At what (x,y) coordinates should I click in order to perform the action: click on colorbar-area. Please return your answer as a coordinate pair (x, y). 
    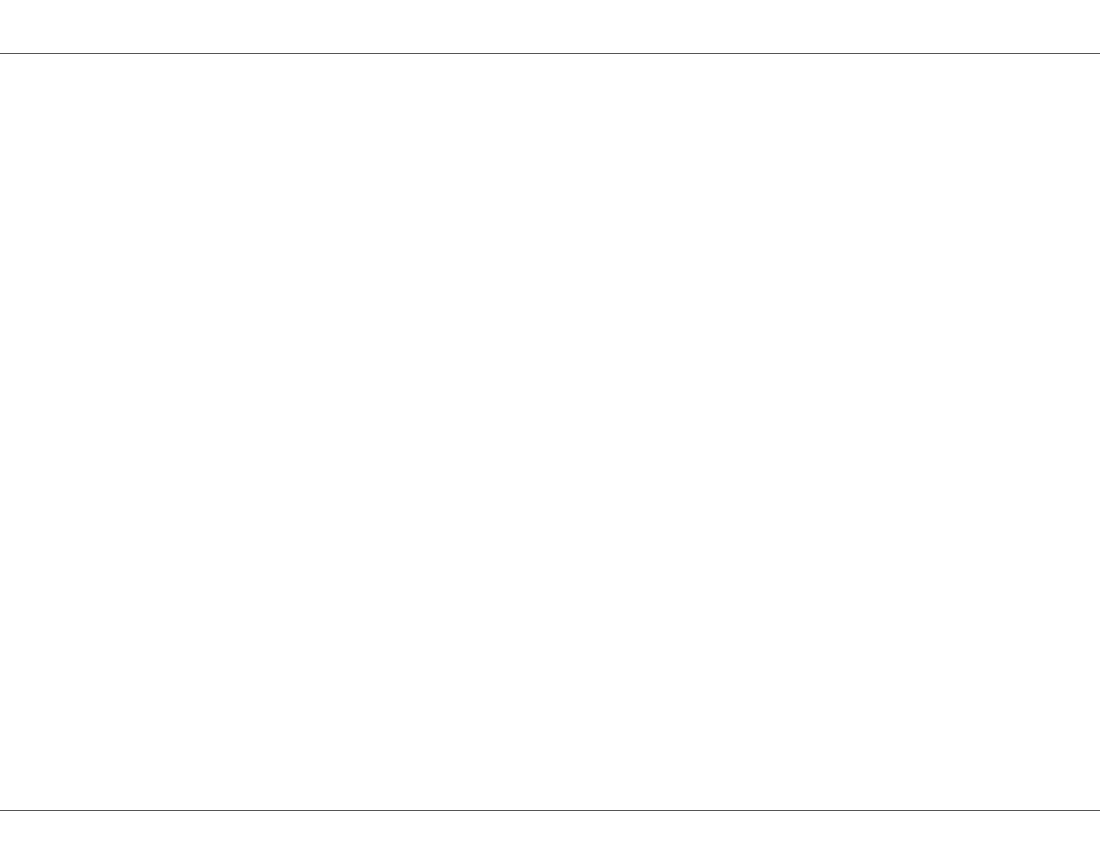
    Looking at the image, I should click on (550, 830).